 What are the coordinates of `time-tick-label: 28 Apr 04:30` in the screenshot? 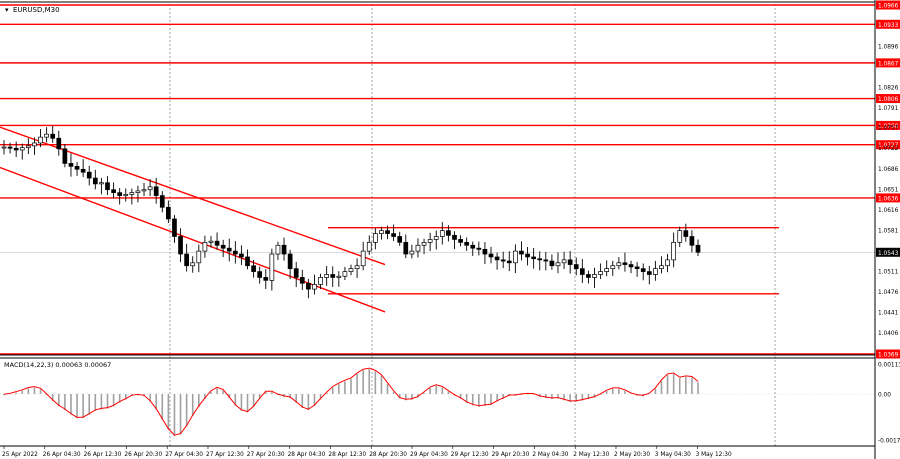 It's located at (307, 455).